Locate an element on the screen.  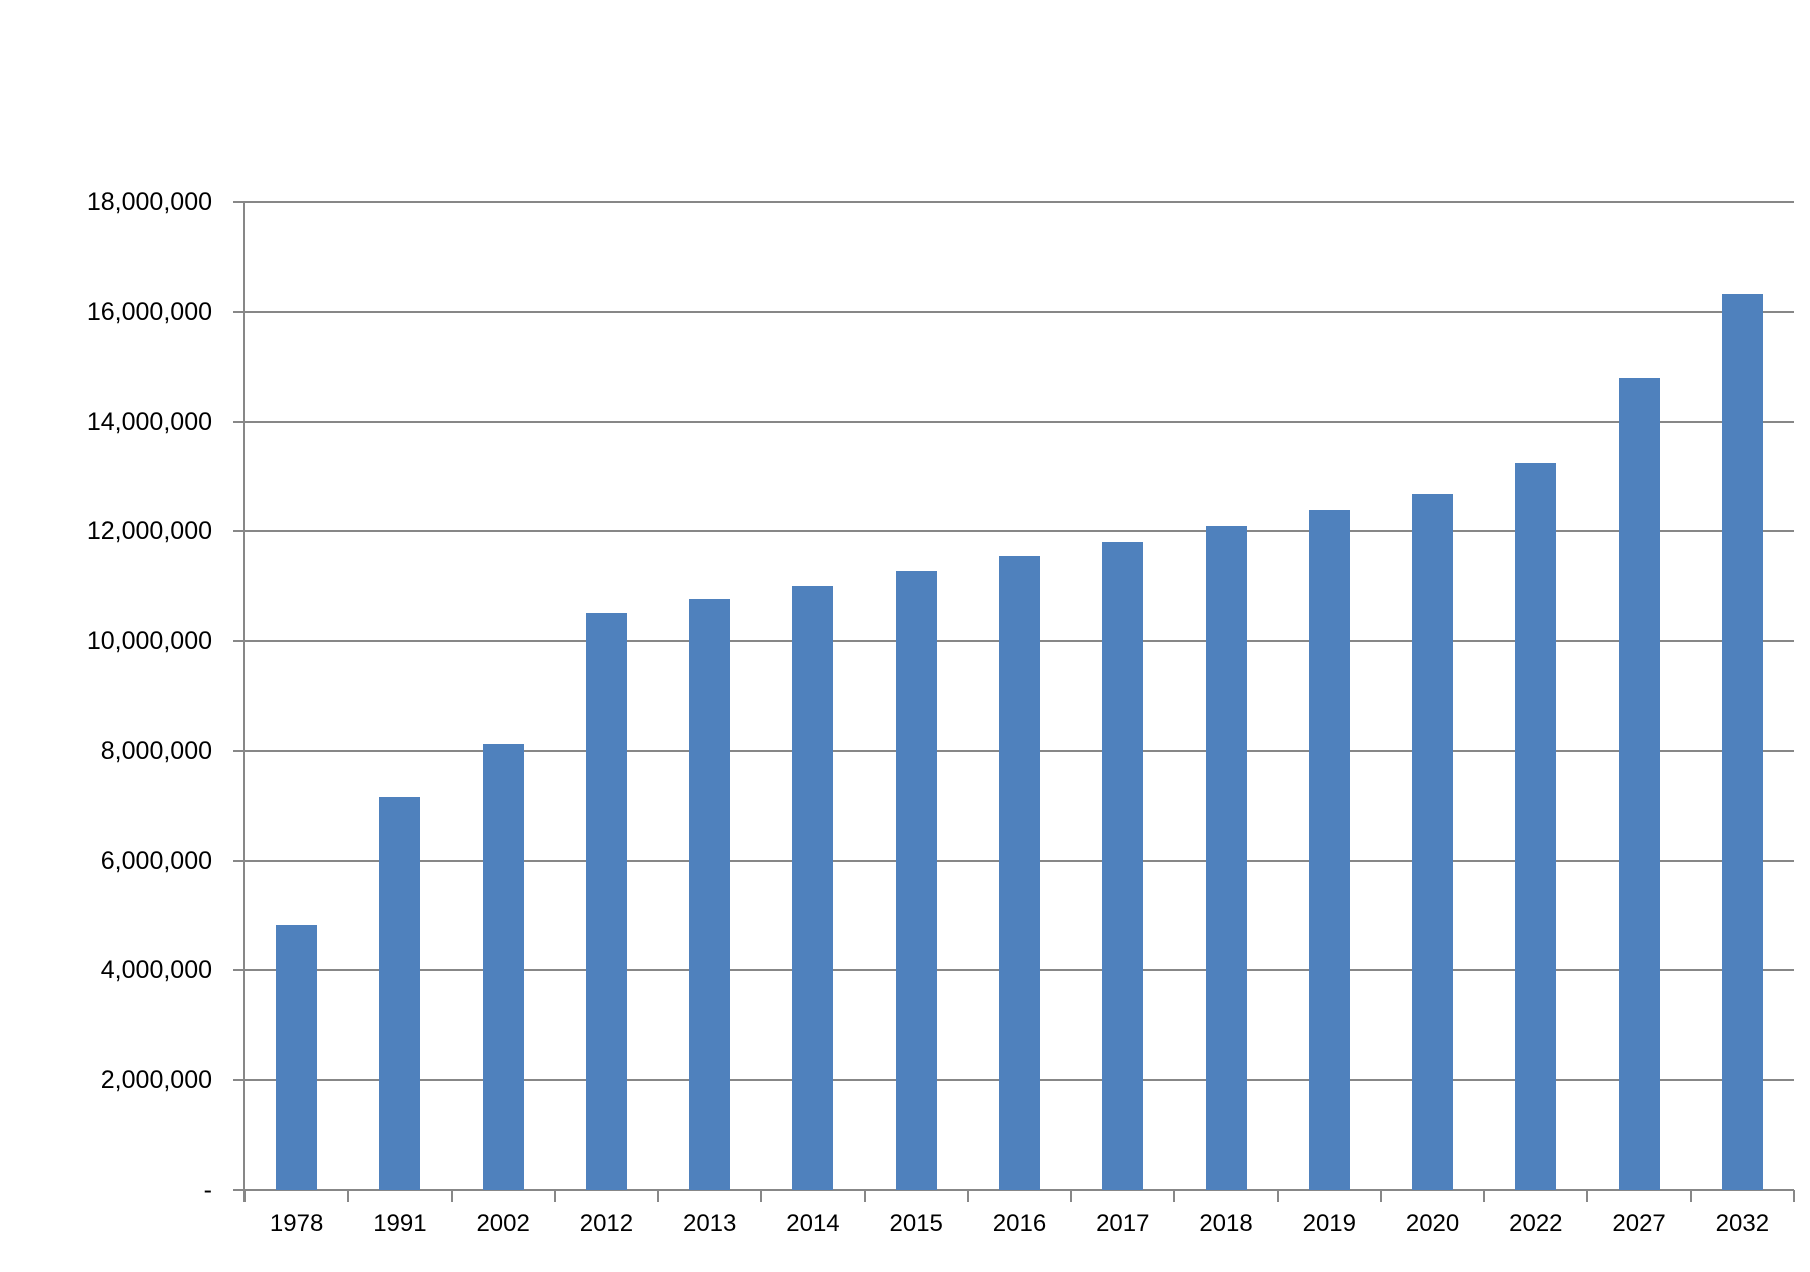
y-axis-line is located at coordinates (244, 702).